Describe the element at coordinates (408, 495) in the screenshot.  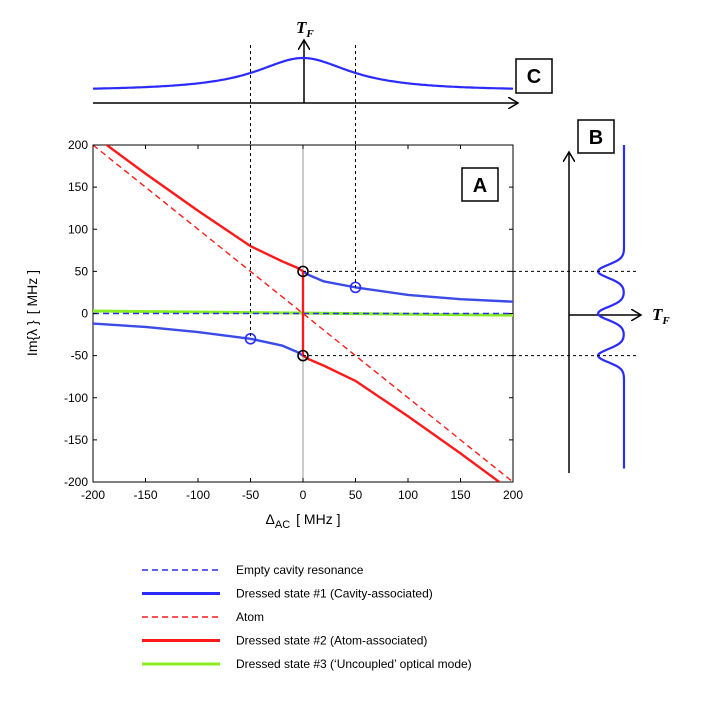
I see `x-tick-label: 100` at that location.